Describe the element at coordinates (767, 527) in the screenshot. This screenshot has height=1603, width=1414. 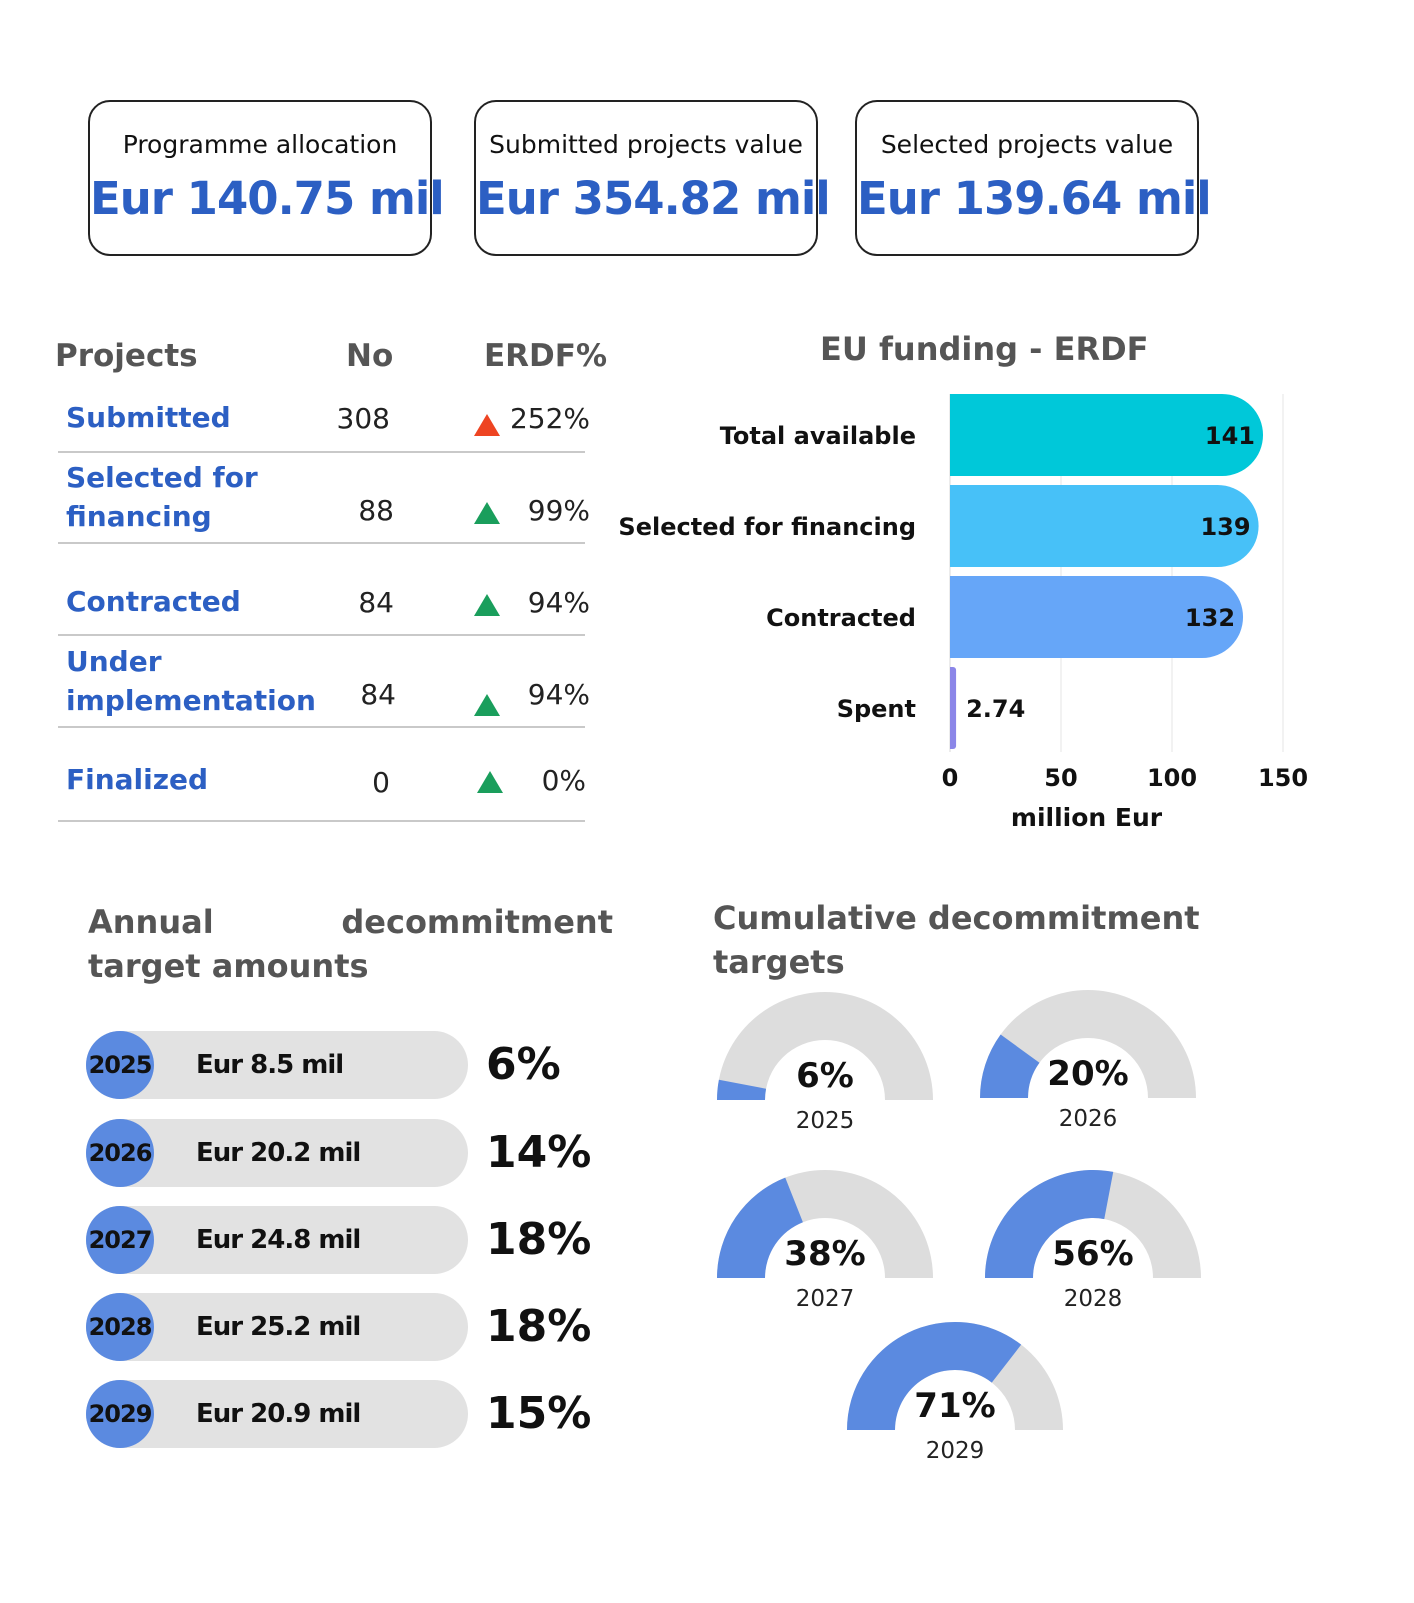
I see `category-label: Selected for financing` at that location.